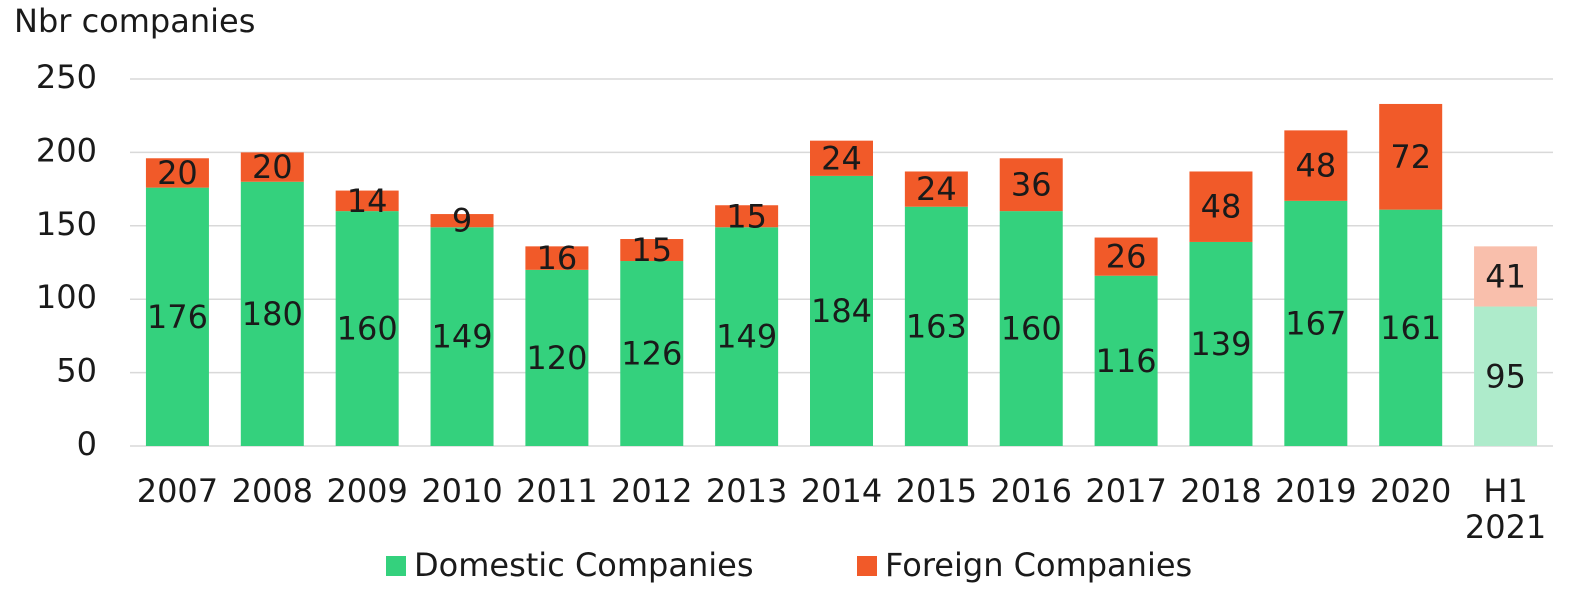 The image size is (1583, 591). What do you see at coordinates (134, 21) in the screenshot?
I see `y-axis-label: Nbr companies` at bounding box center [134, 21].